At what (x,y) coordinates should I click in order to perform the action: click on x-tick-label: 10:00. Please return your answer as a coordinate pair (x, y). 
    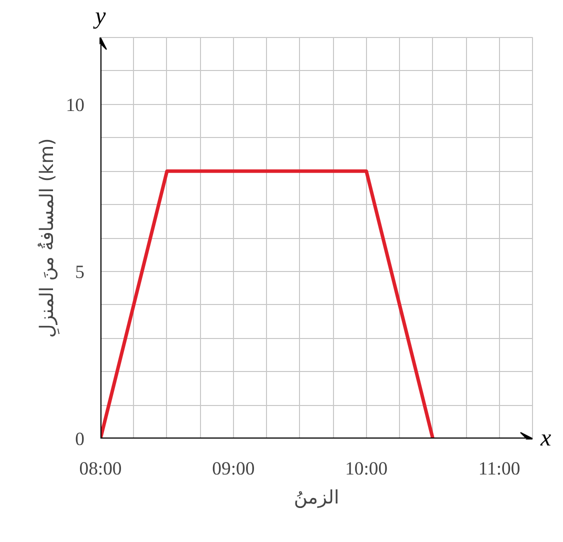
    Looking at the image, I should click on (366, 469).